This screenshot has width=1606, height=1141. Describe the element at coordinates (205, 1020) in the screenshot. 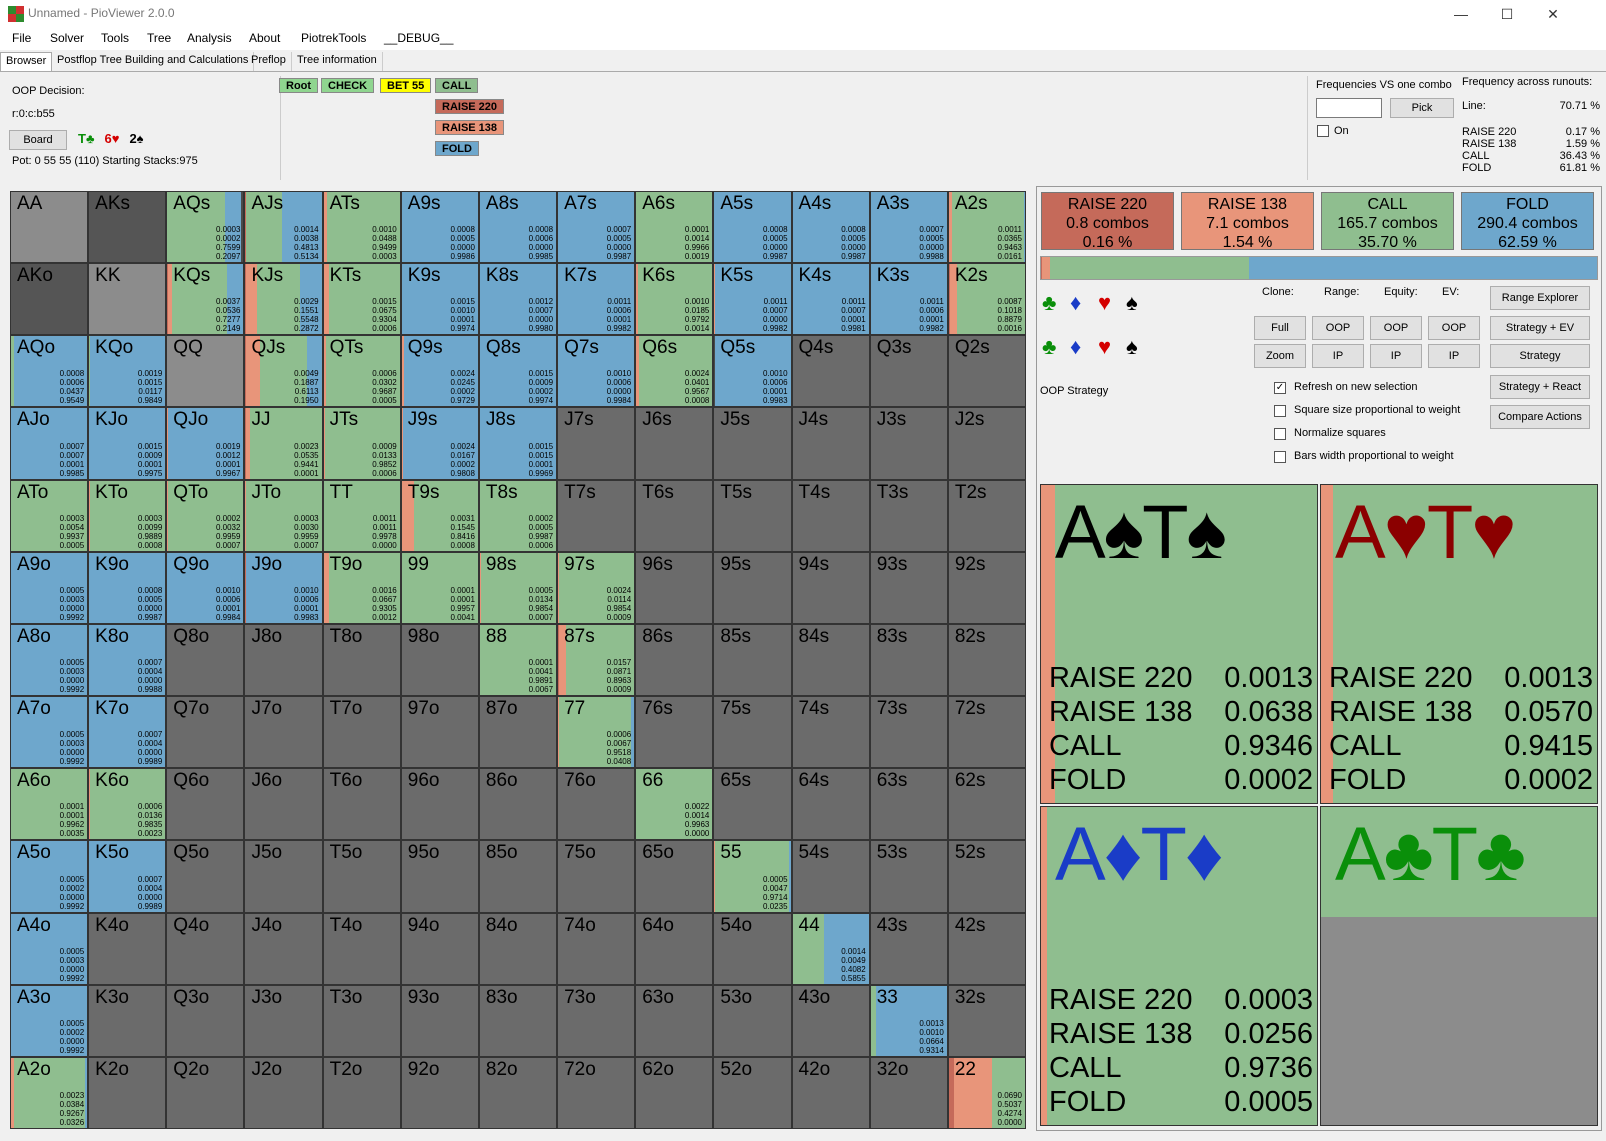

I see `hand-cell: Q3o` at that location.